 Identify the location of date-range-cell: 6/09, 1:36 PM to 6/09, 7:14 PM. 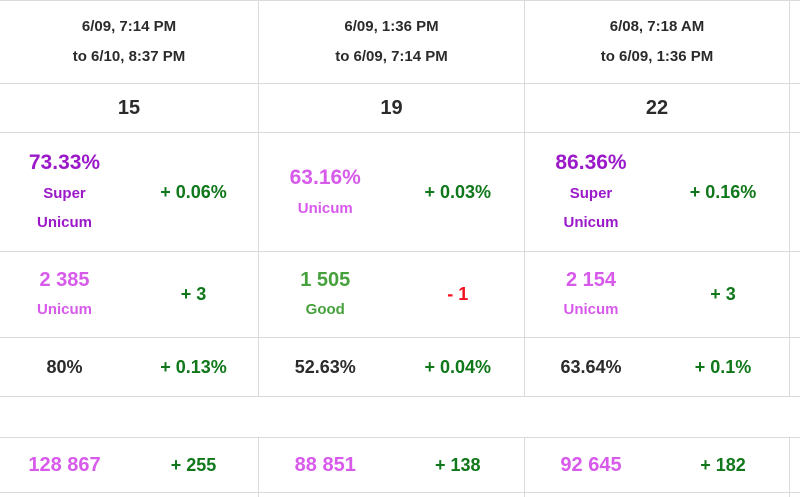
(392, 42).